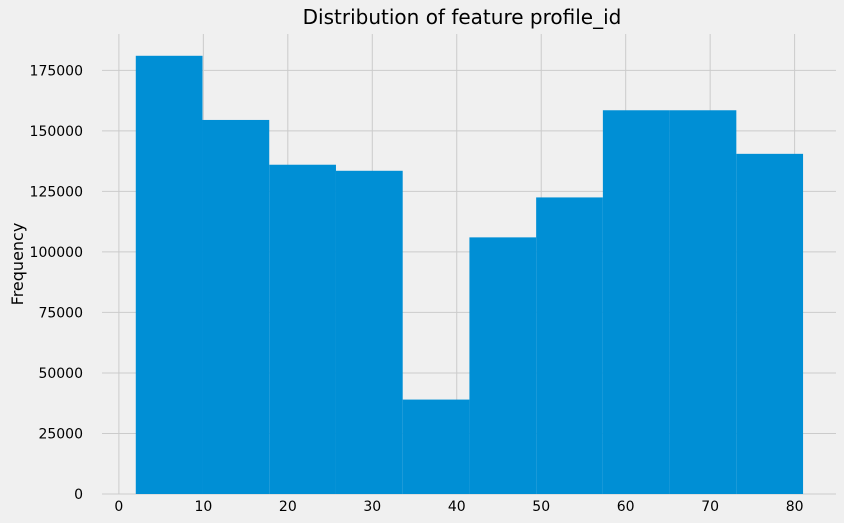 The height and width of the screenshot is (523, 844). What do you see at coordinates (710, 507) in the screenshot?
I see `x-tick-label: 70` at bounding box center [710, 507].